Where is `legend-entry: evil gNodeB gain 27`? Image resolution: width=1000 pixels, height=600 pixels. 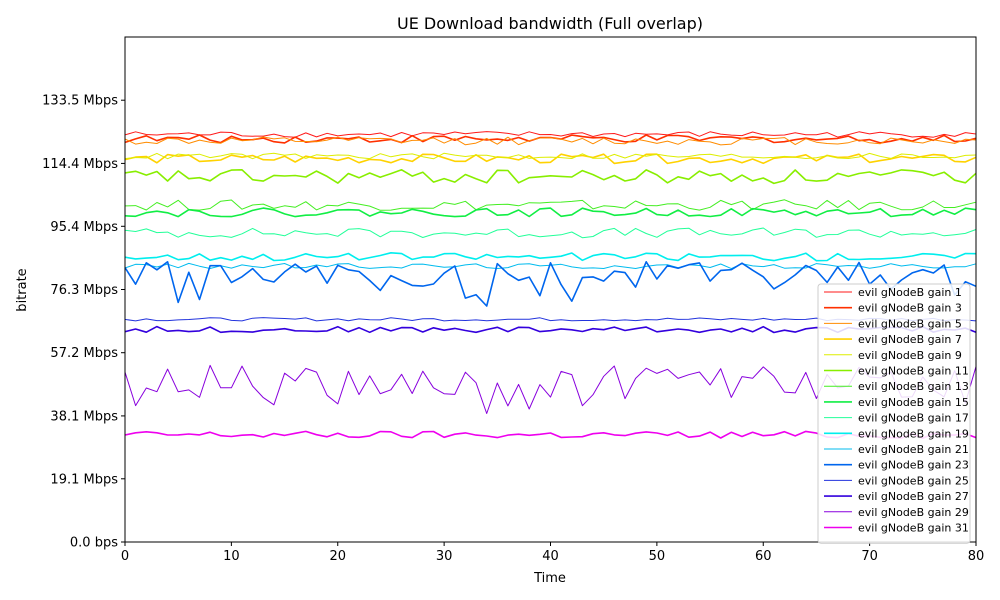
legend-entry: evil gNodeB gain 27 is located at coordinates (913, 496).